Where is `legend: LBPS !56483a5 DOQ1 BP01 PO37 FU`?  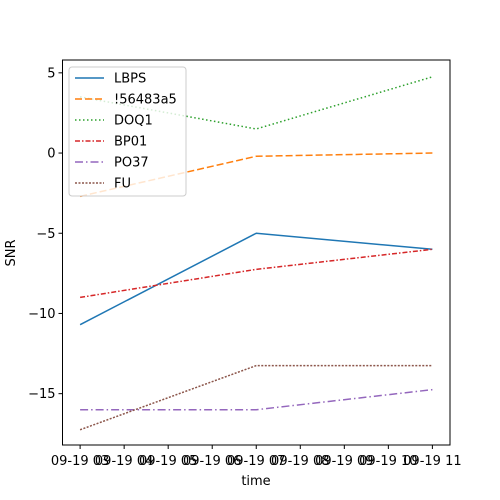
legend: LBPS !56483a5 DOQ1 BP01 PO37 FU is located at coordinates (127, 131).